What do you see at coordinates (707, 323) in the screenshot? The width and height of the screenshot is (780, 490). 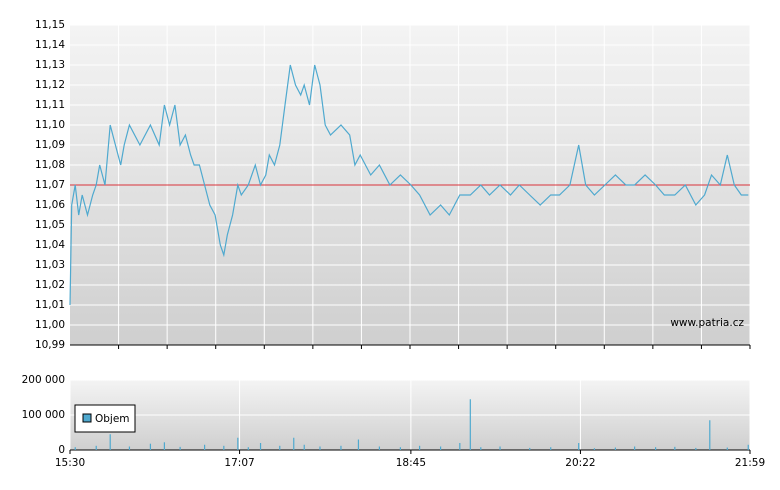 I see `watermark: www.patria.cz` at bounding box center [707, 323].